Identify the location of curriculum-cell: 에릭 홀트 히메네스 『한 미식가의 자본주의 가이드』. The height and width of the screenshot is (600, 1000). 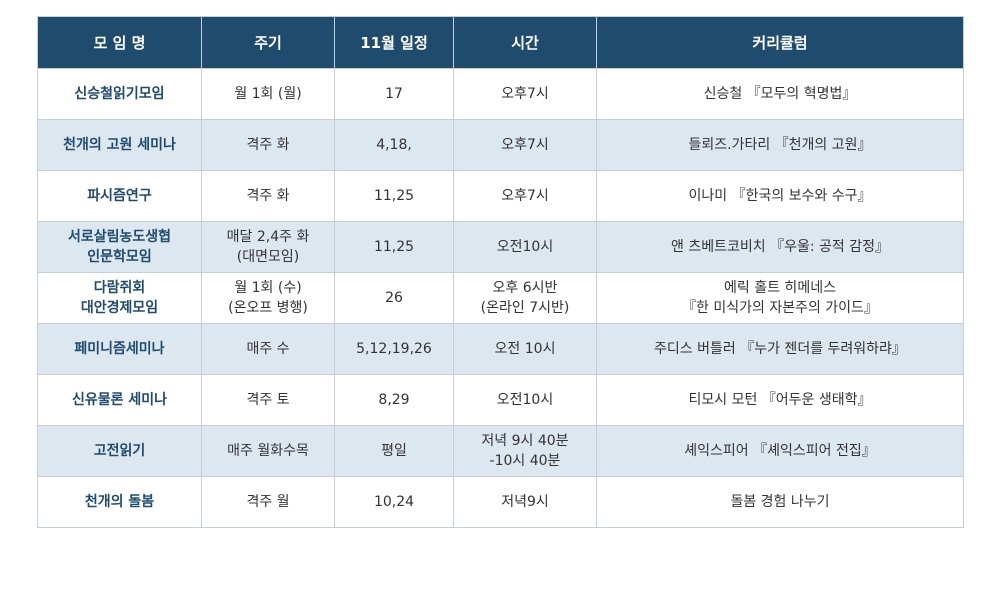
(780, 298).